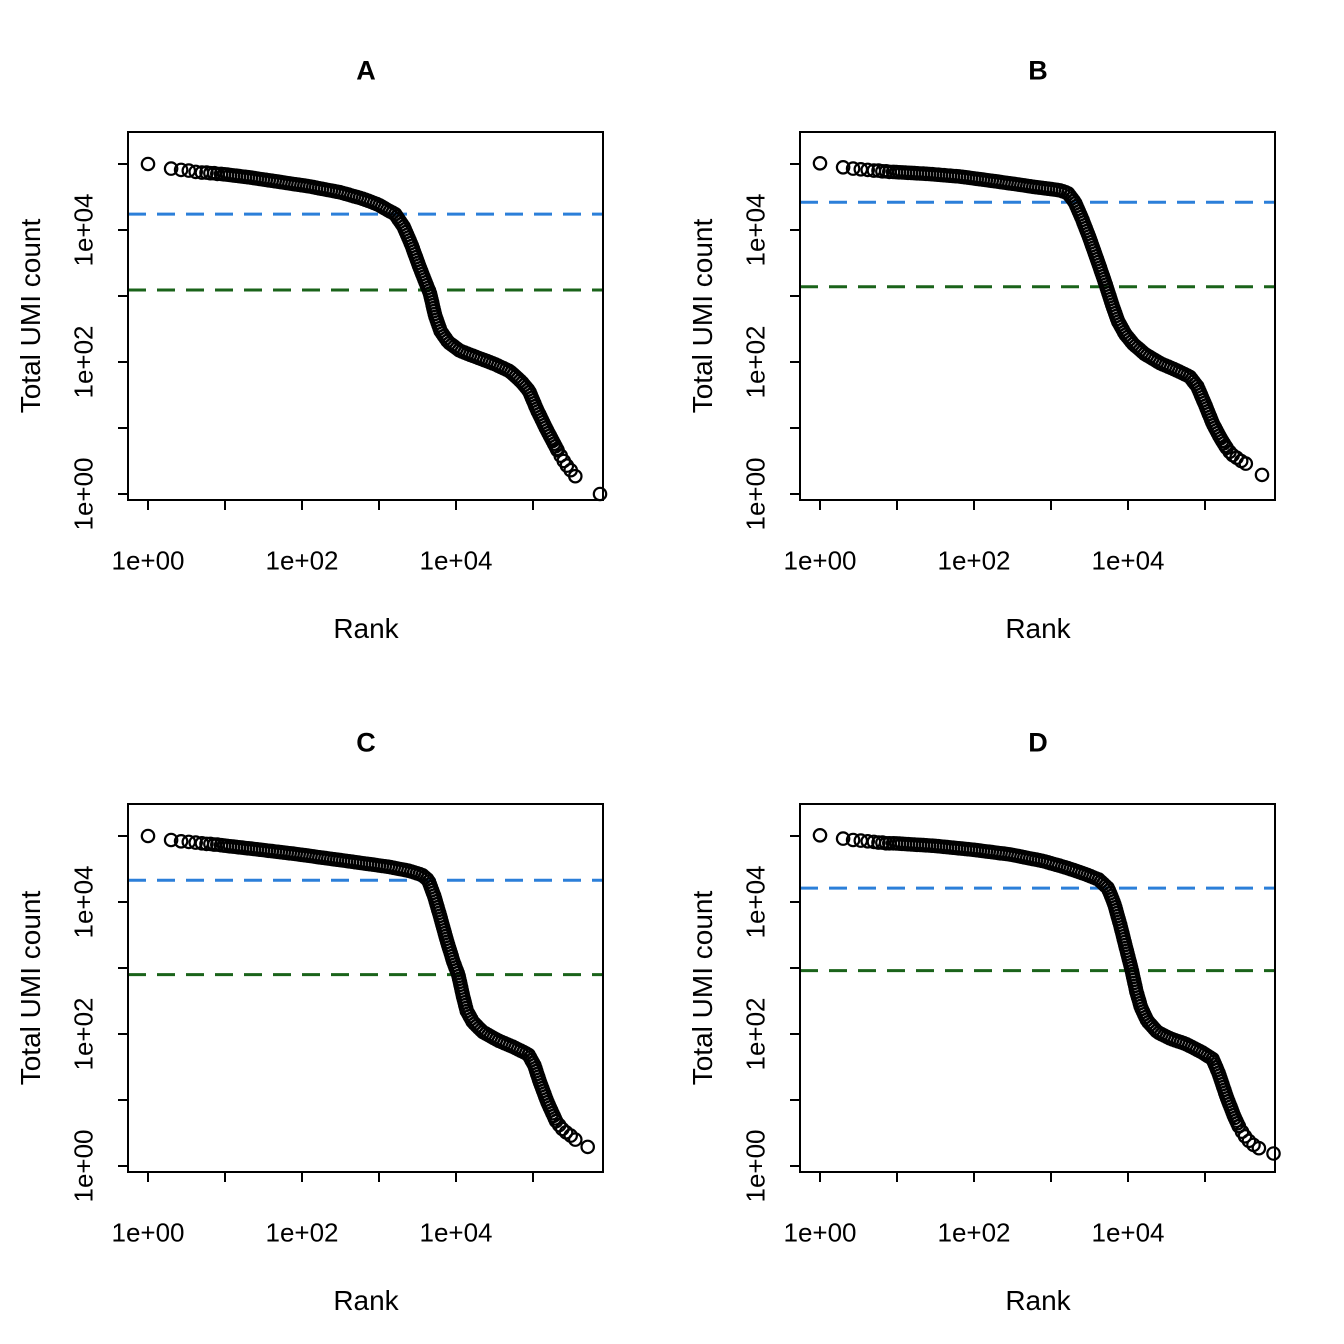 The image size is (1344, 1344). I want to click on panel-title: C, so click(366, 742).